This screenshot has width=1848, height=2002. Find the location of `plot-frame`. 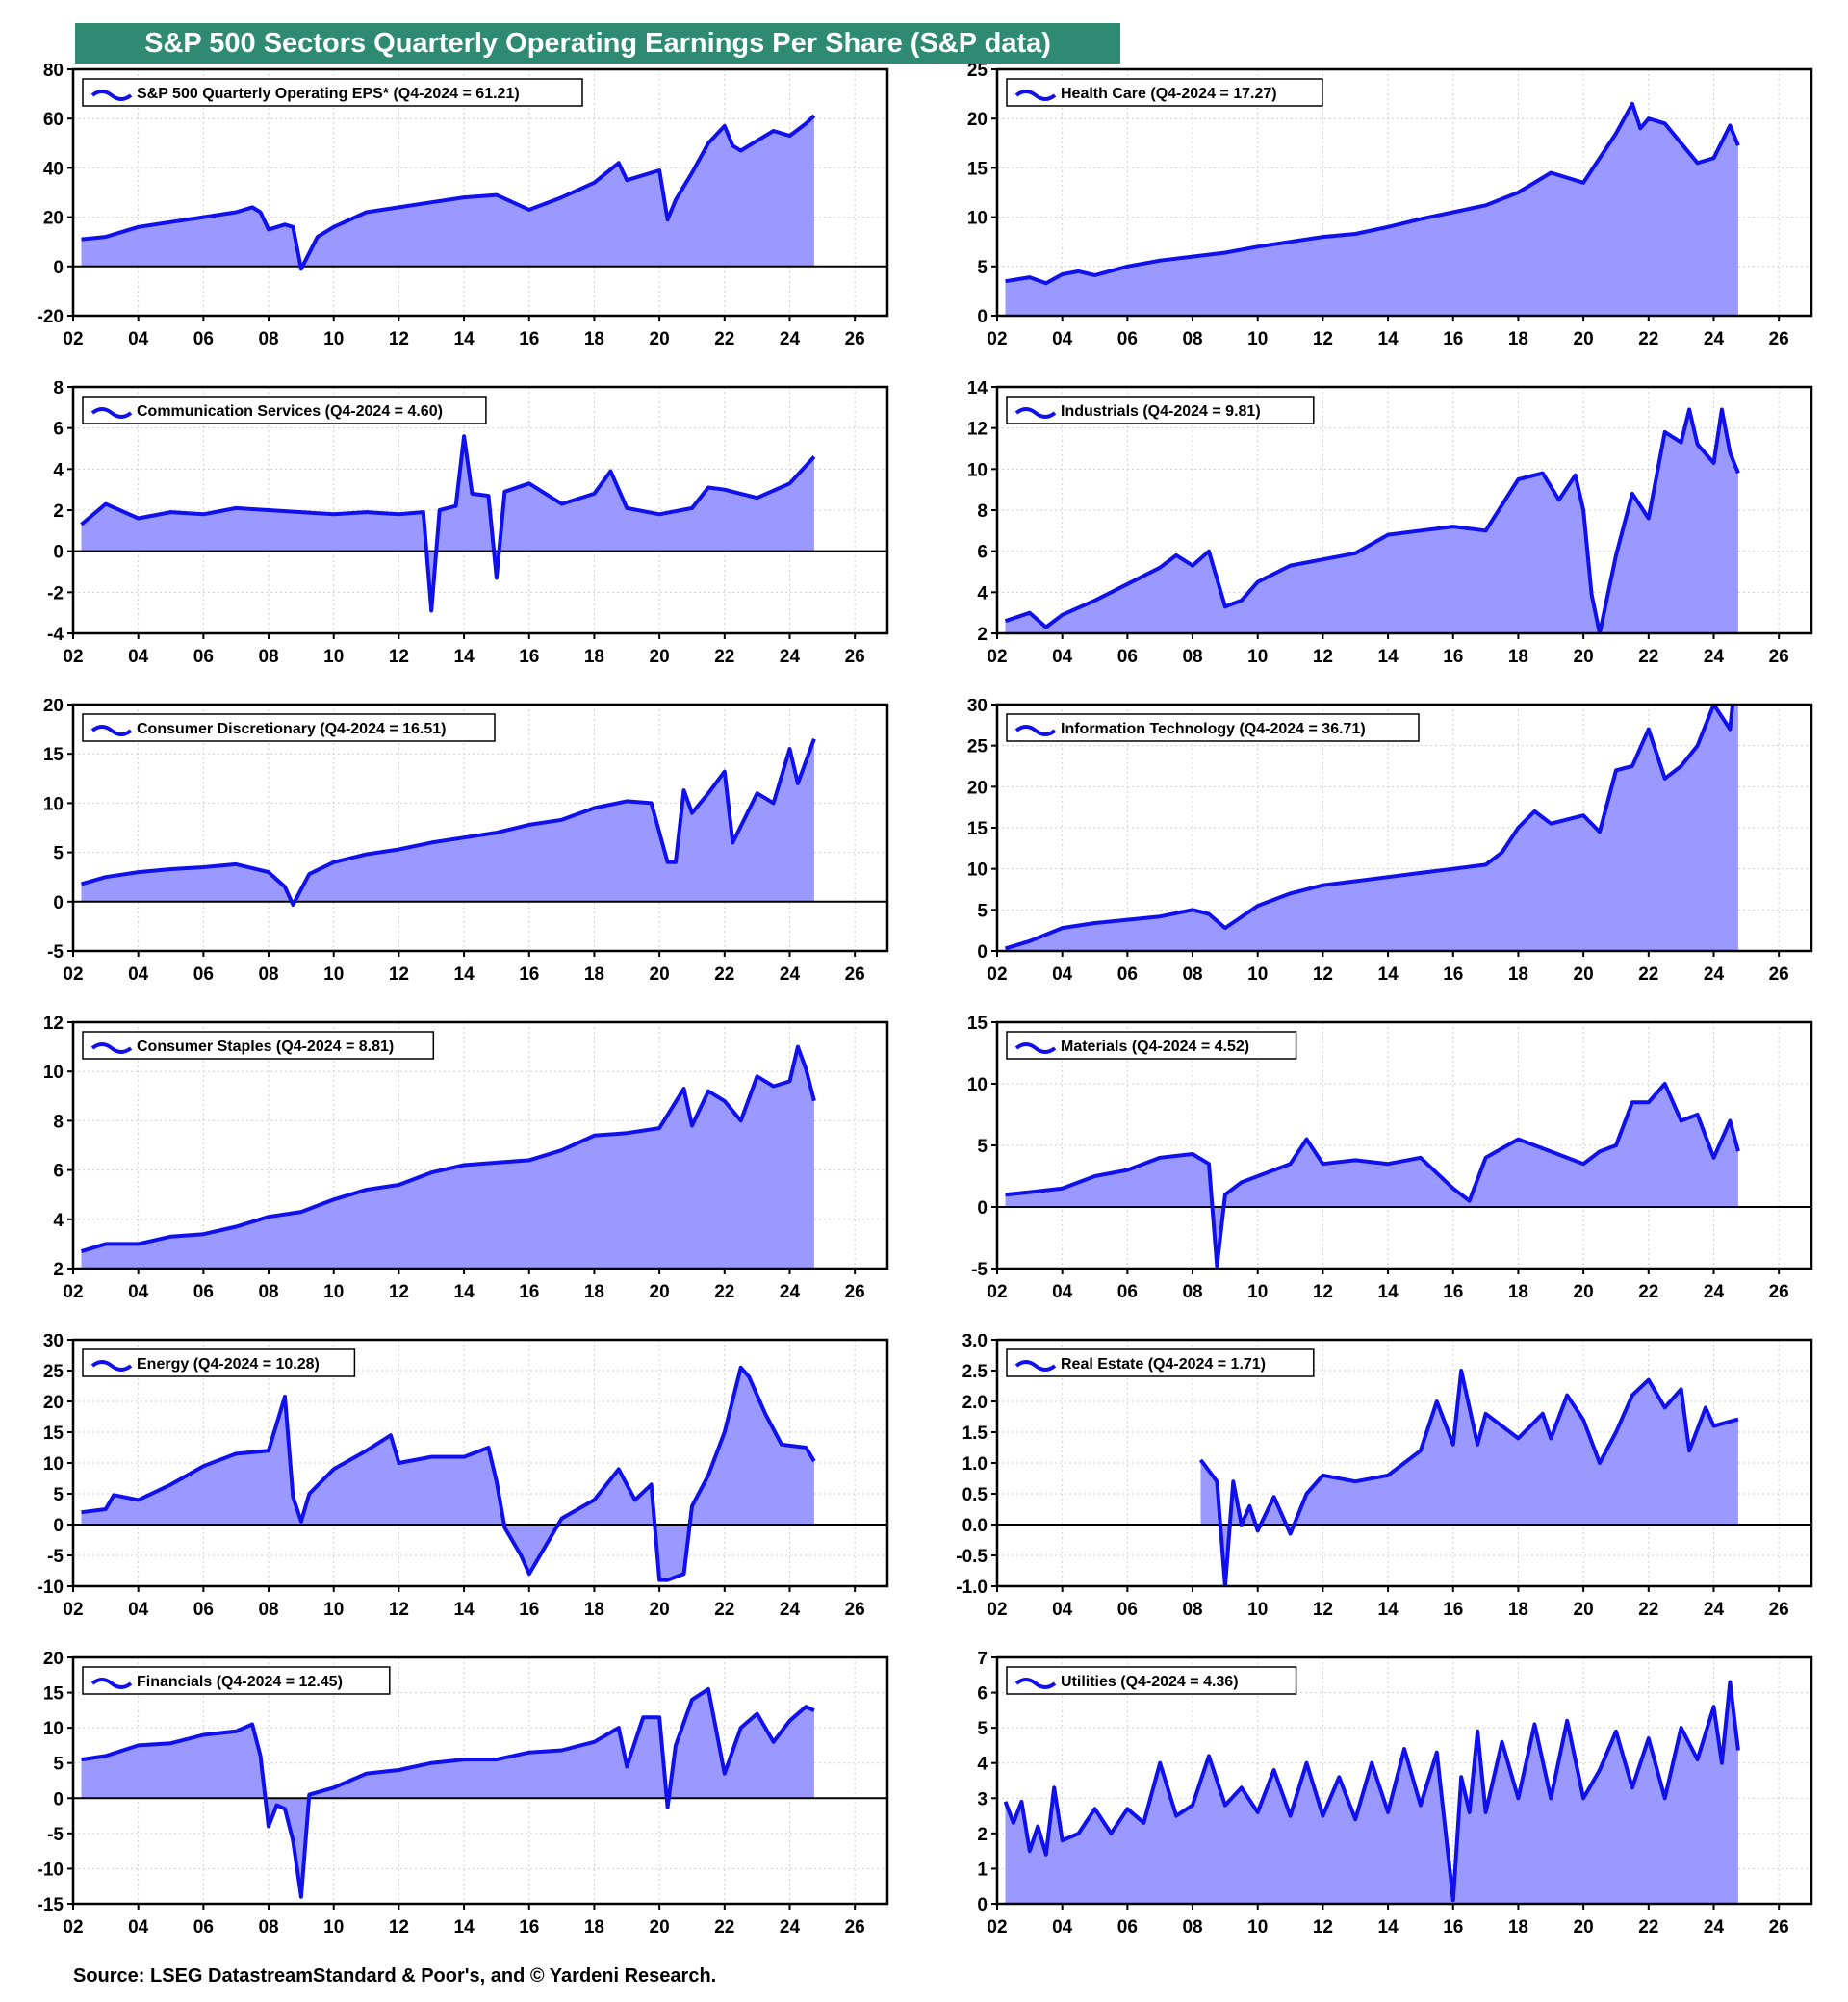

plot-frame is located at coordinates (480, 1145).